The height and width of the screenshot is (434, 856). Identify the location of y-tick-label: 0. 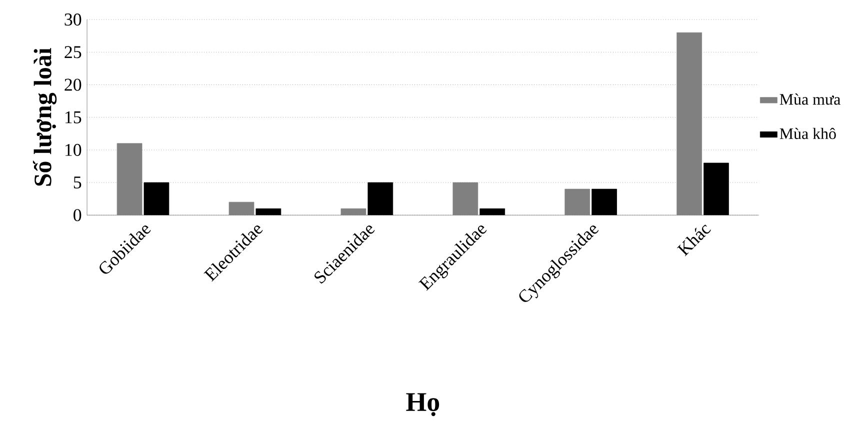
(78, 215).